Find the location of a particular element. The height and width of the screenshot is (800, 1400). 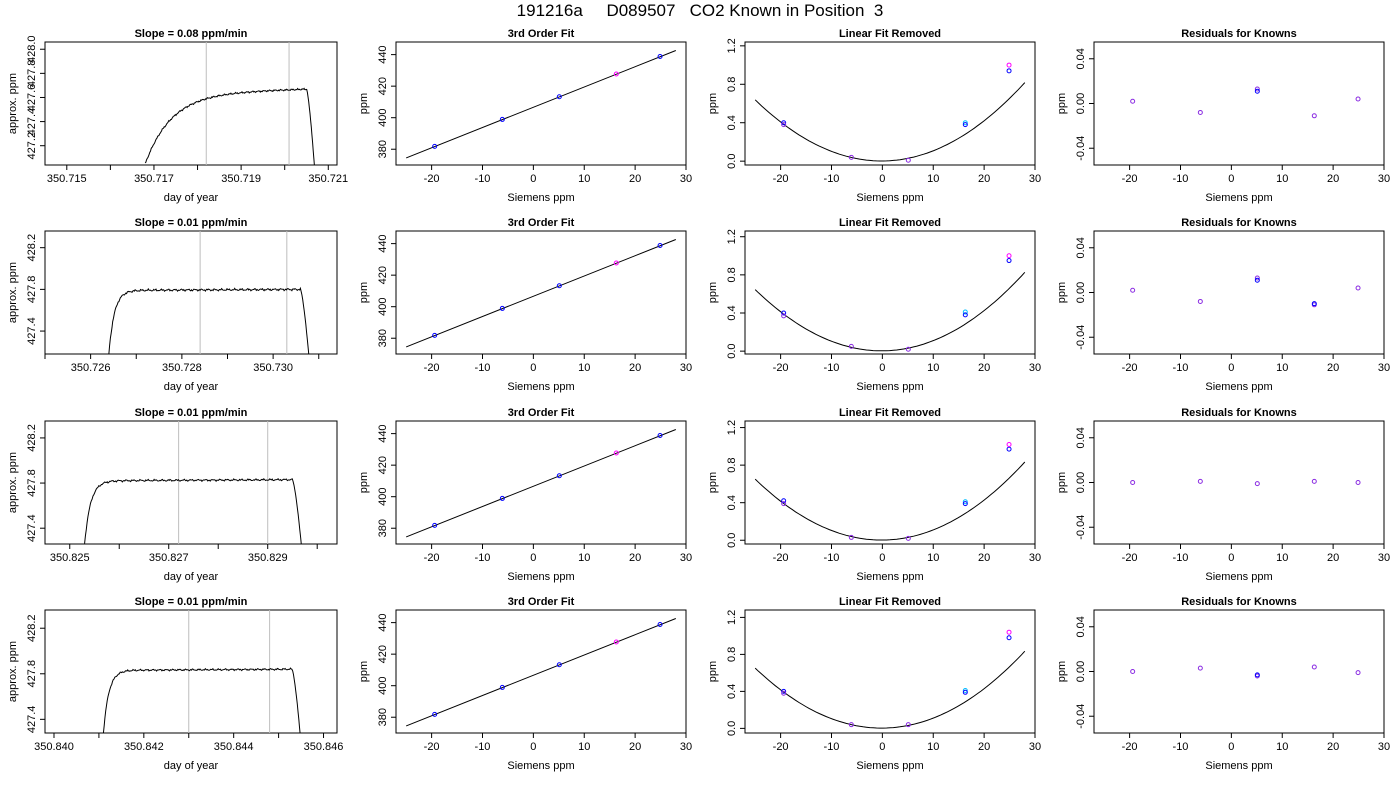

y-tick-label: 400 is located at coordinates (383, 307).